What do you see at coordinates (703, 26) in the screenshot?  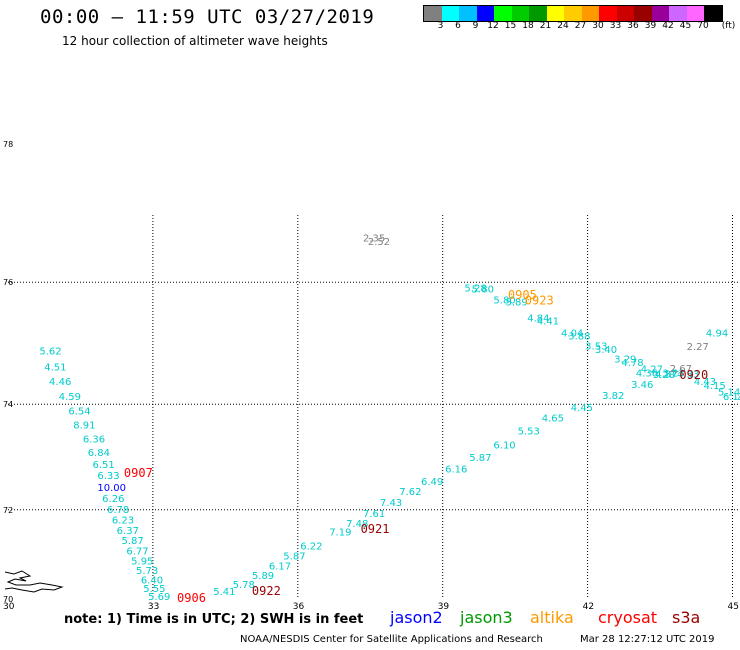 I see `legend-label: 70` at bounding box center [703, 26].